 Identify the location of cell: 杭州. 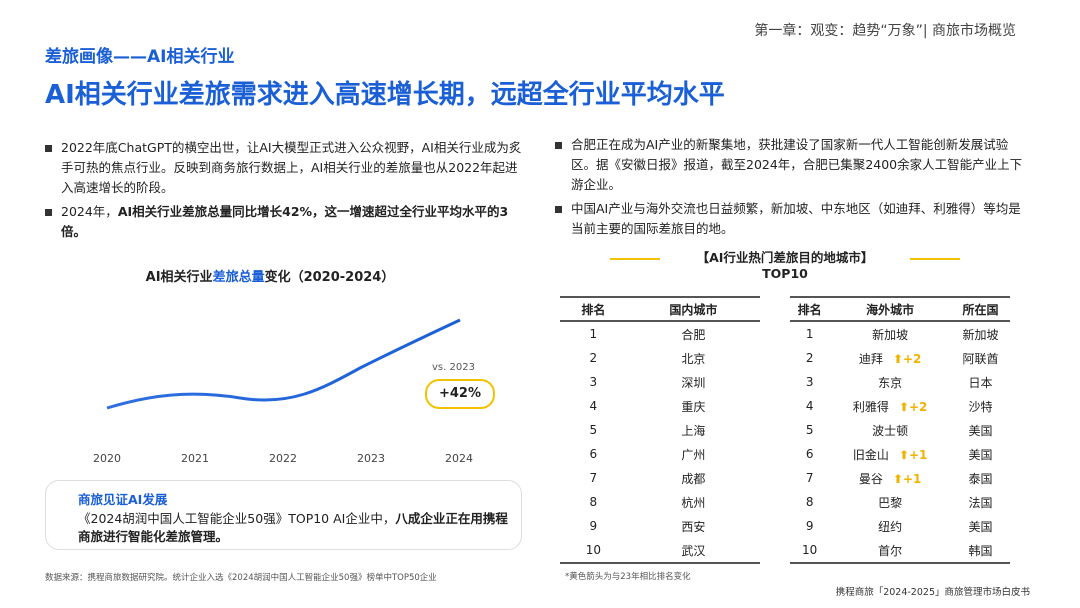
(693, 502).